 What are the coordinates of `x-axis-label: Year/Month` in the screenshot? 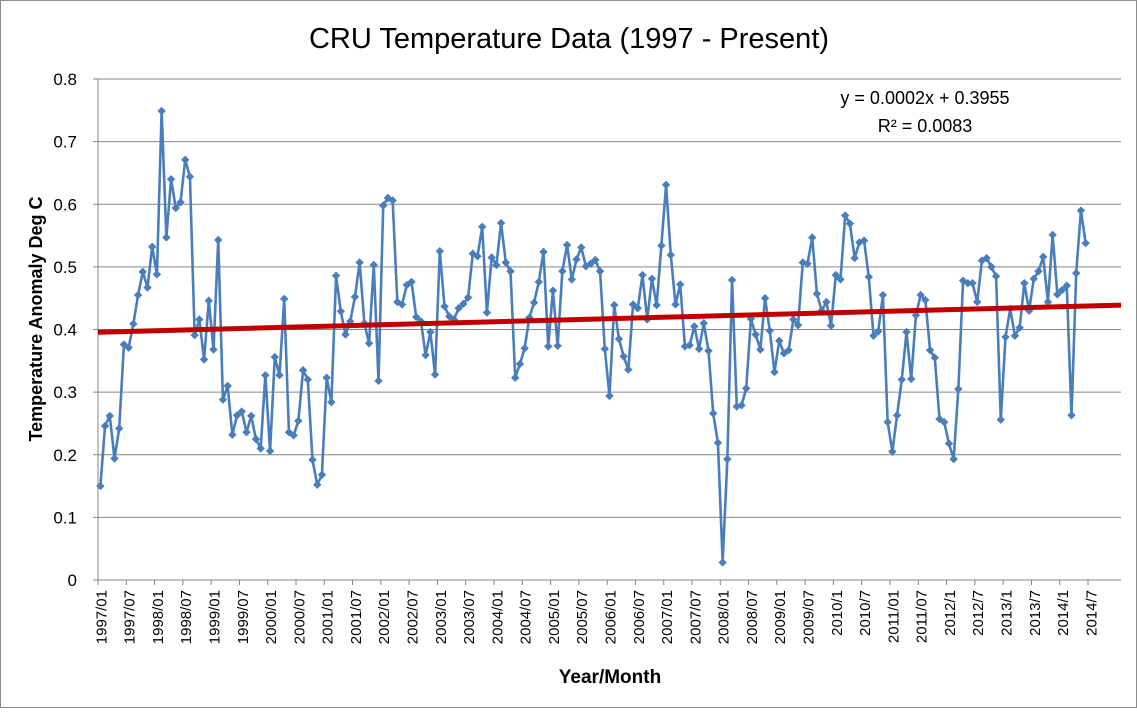 It's located at (610, 677).